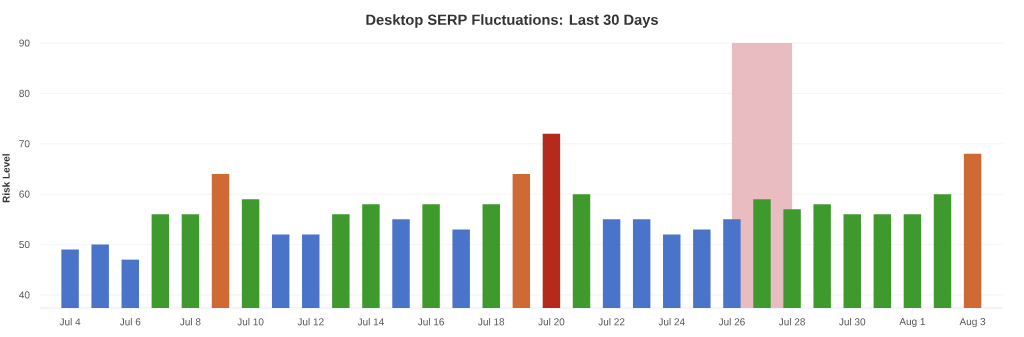 The image size is (1024, 337). I want to click on y-tick-label: 80, so click(24, 93).